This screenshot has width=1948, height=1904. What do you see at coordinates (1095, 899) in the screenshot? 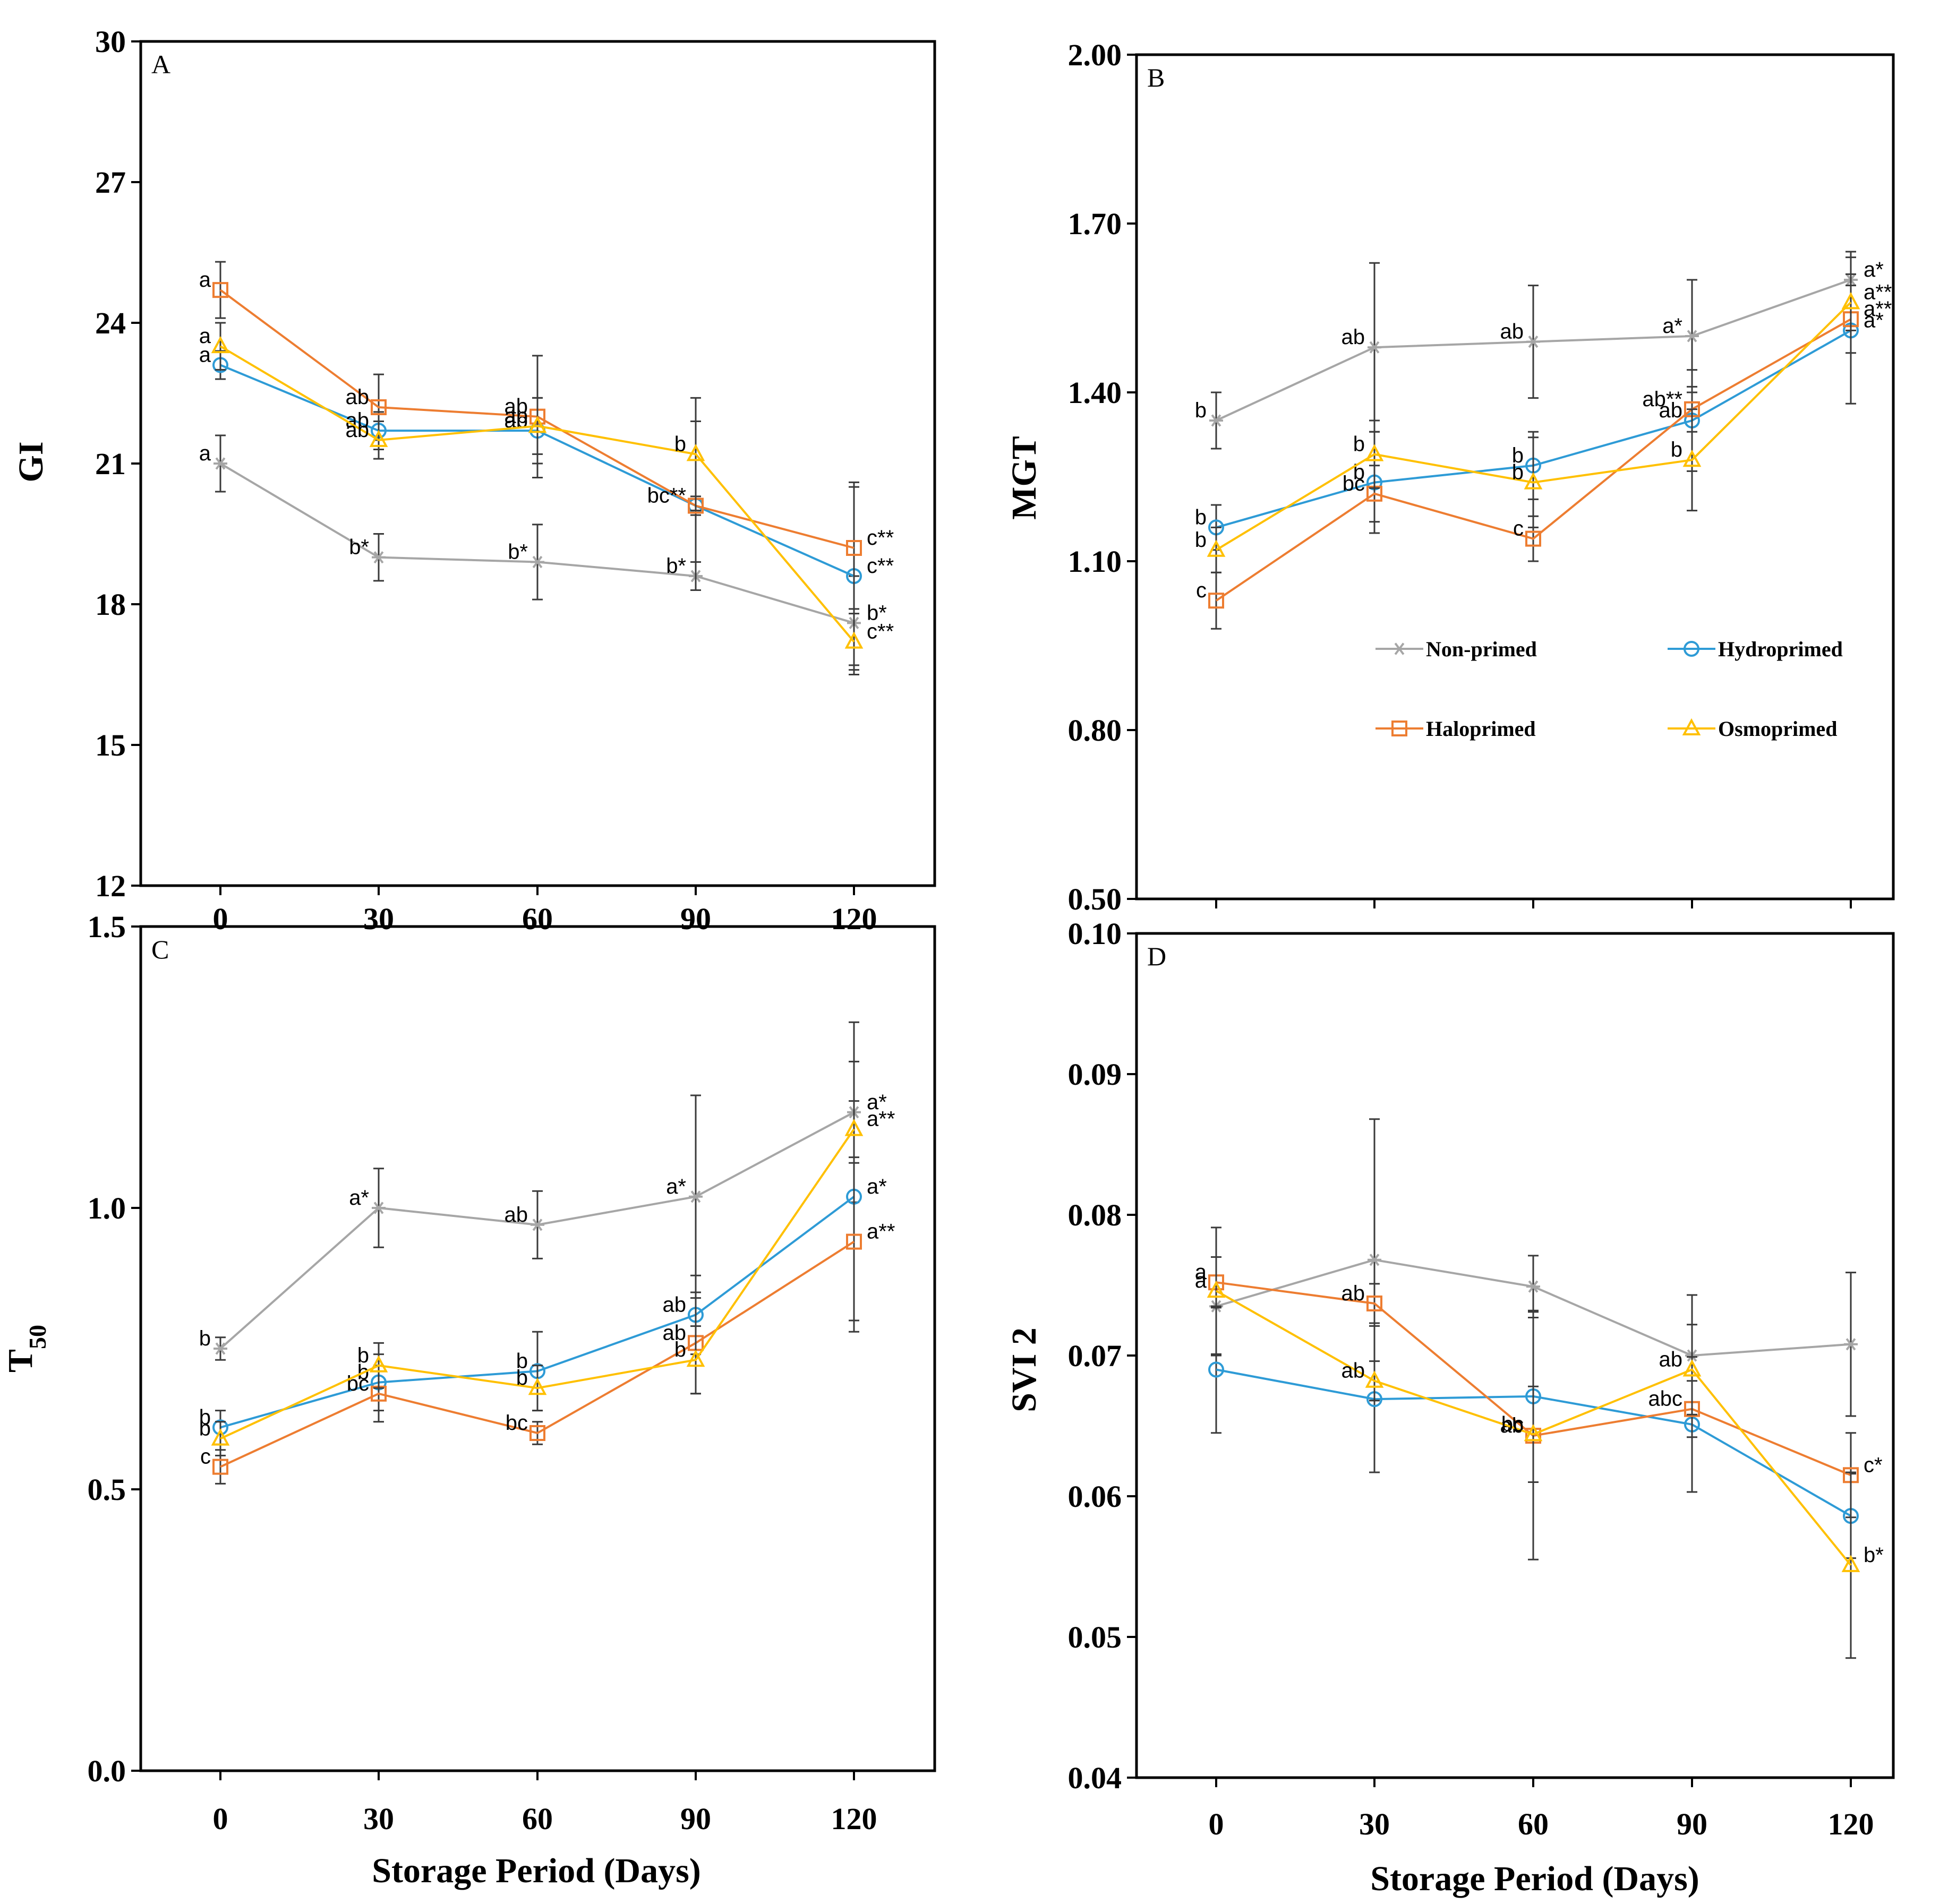
I see `y-tick-label: 0.50` at bounding box center [1095, 899].